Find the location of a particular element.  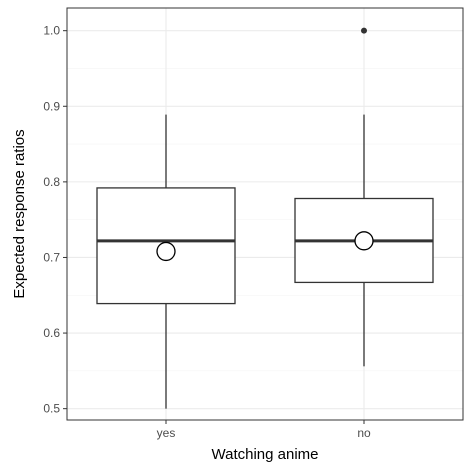

x-axis-title: Watching anime is located at coordinates (265, 454).